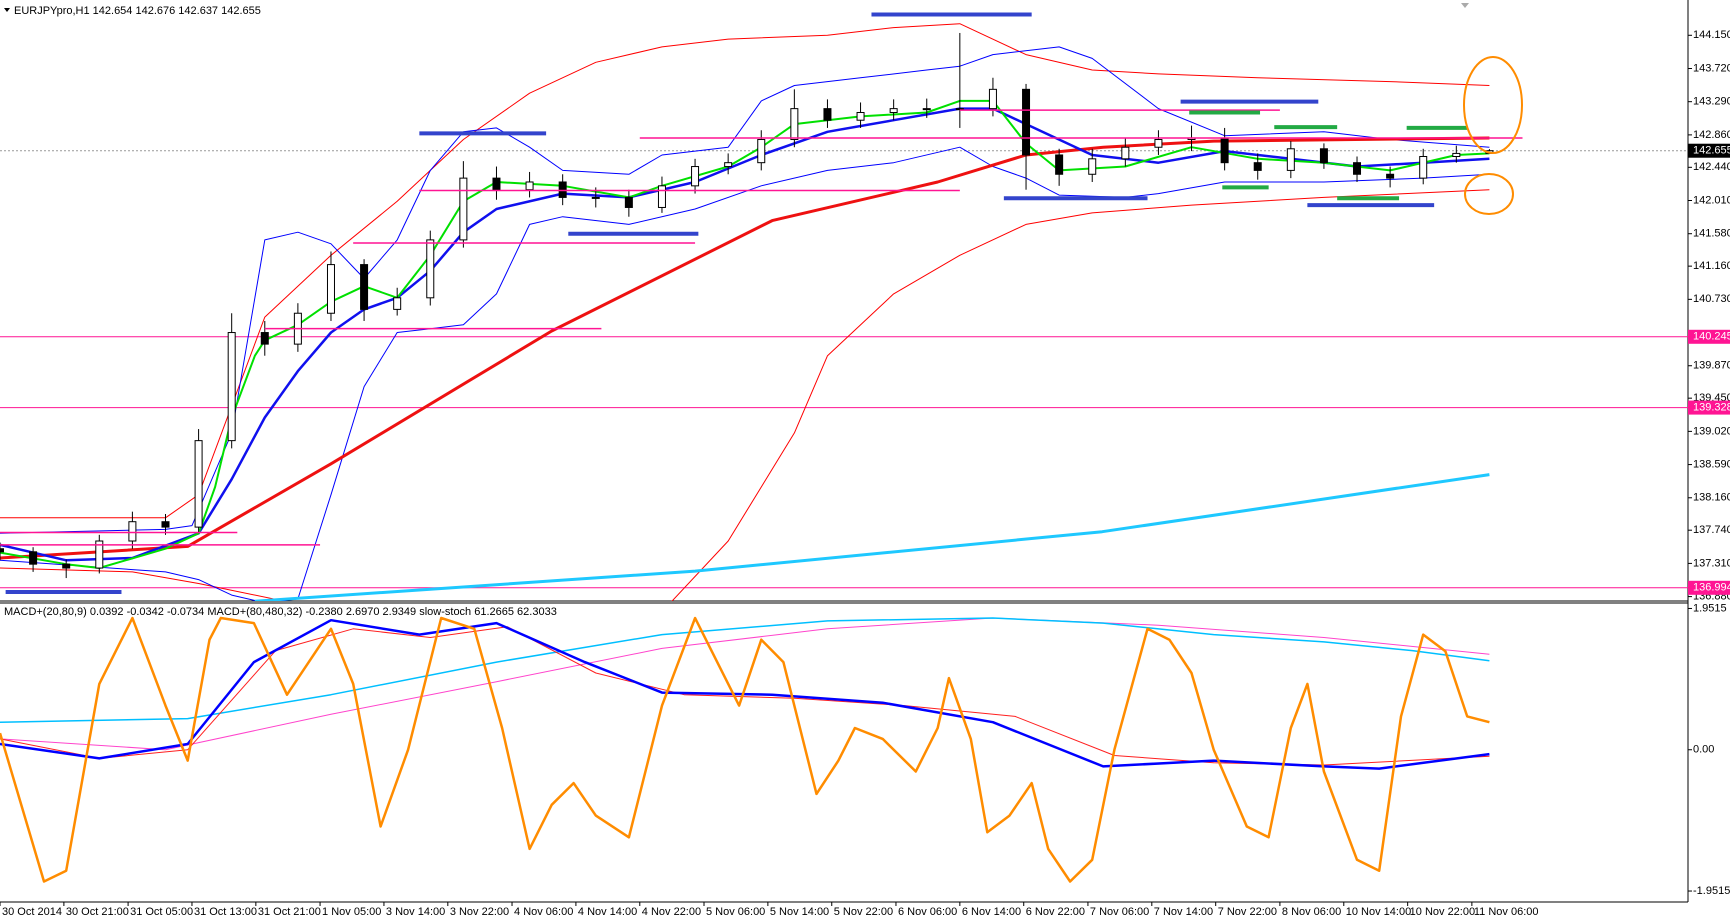 This screenshot has width=1730, height=919. I want to click on x-tick-label: 7 Nov 22:00, so click(1247, 912).